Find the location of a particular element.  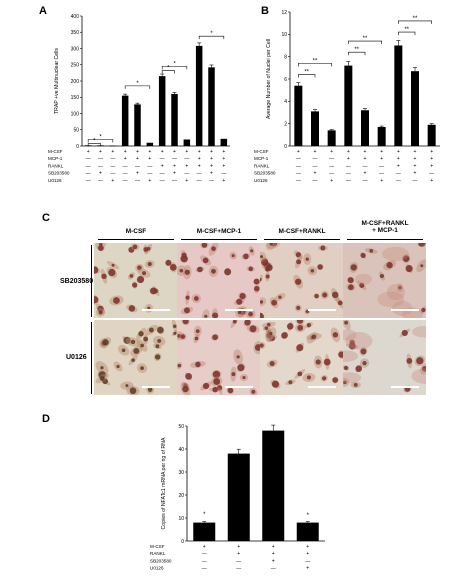

micrograph-image is located at coordinates (135, 280).